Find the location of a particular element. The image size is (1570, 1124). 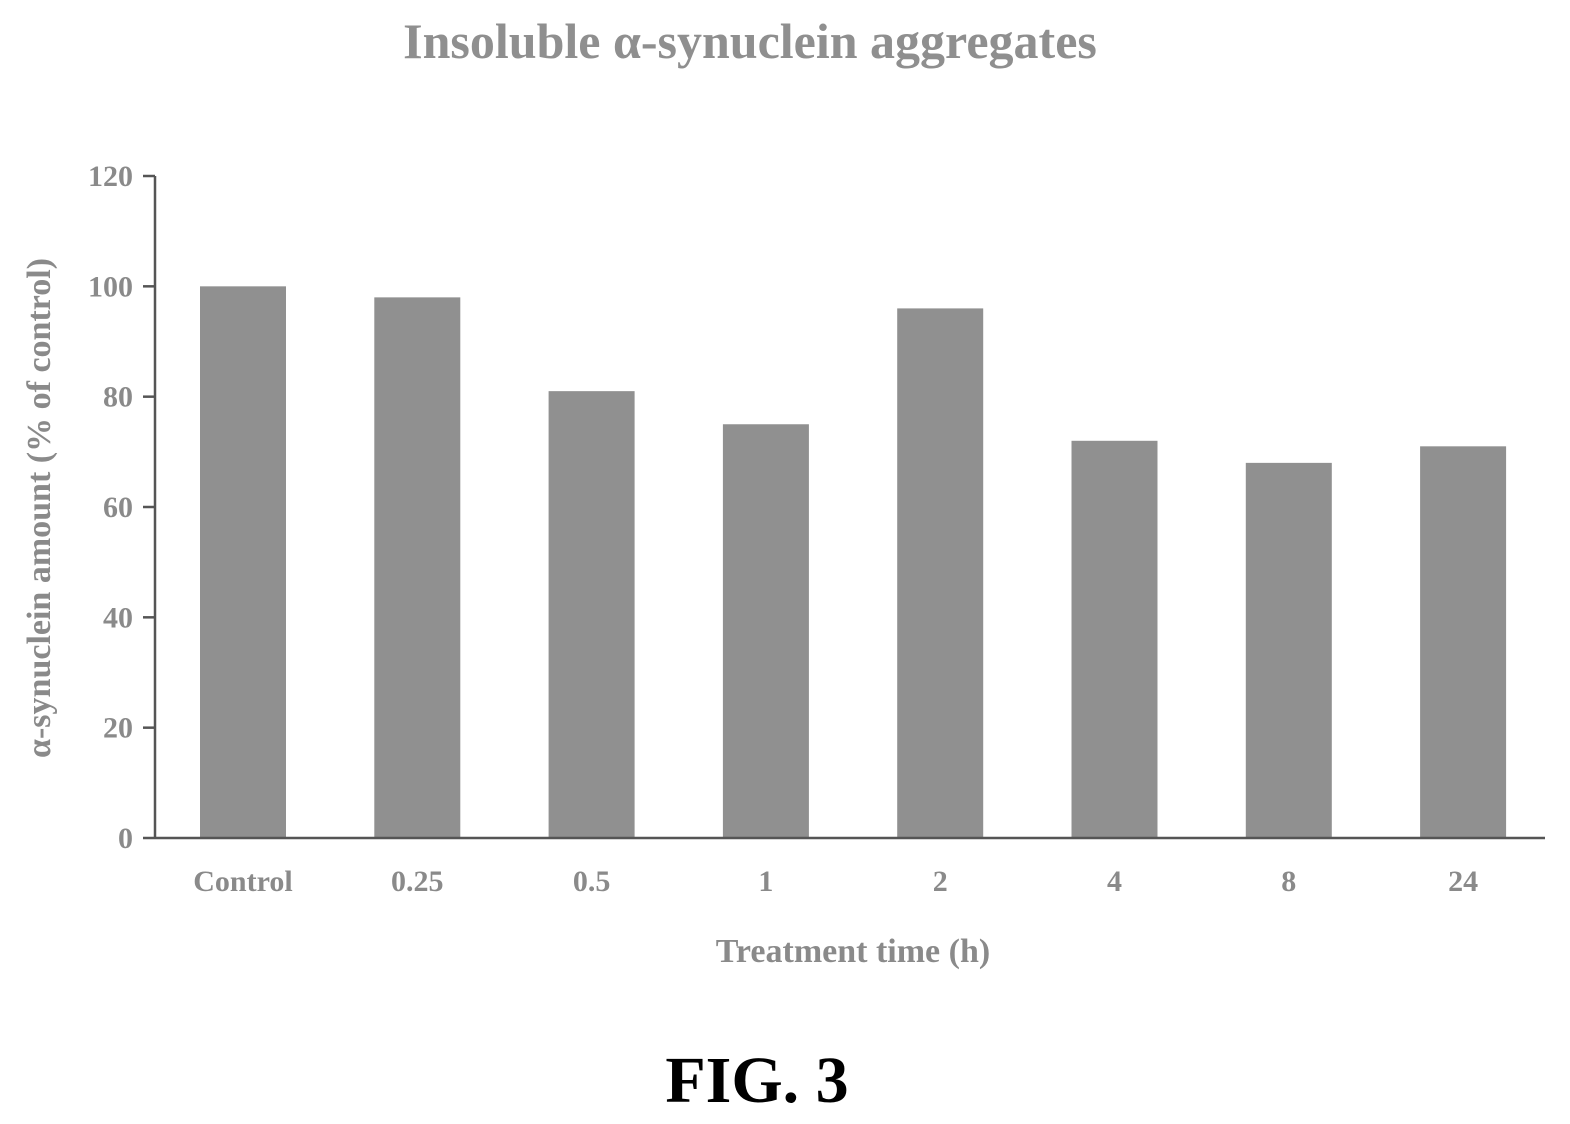

y-tick-label: 0 is located at coordinates (125, 838).